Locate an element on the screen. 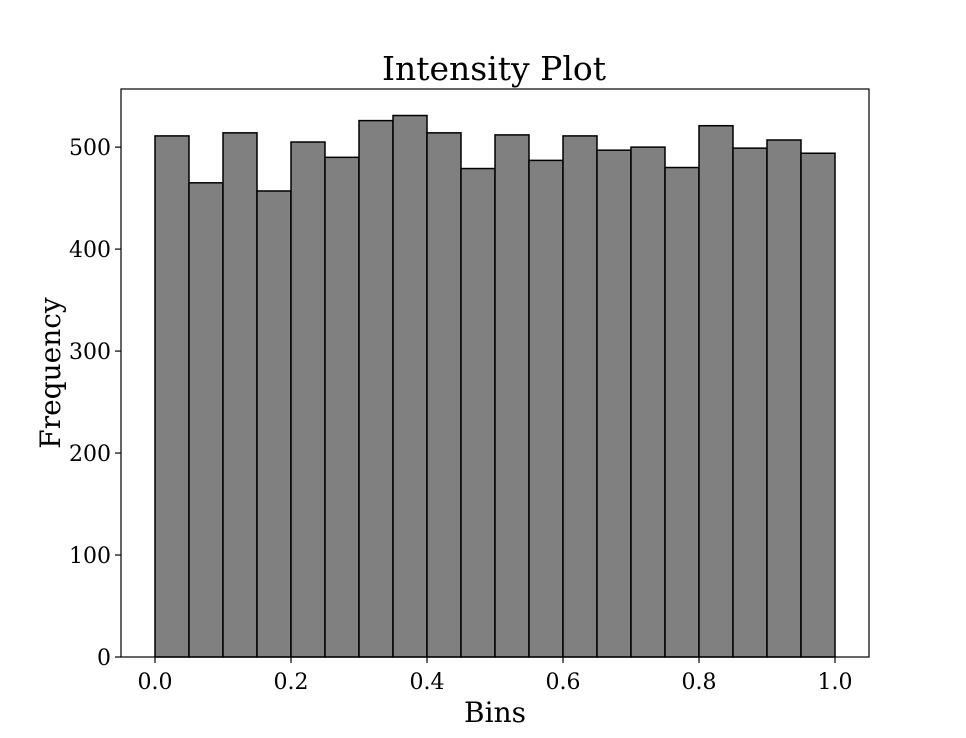 This screenshot has width=966, height=738. y-tick-label-0: 0 is located at coordinates (104, 658).